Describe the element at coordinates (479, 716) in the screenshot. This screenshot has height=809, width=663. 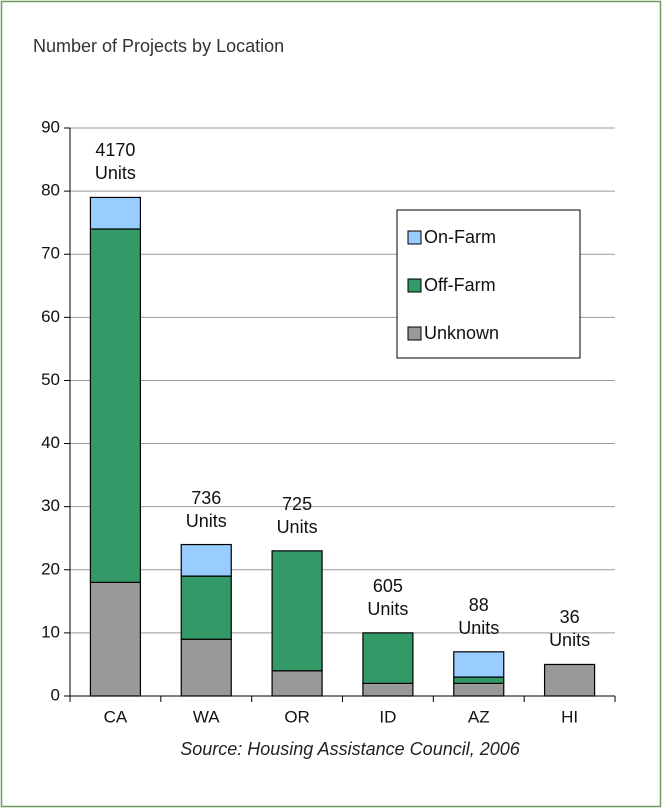
I see `x-tick-label: AZ` at that location.